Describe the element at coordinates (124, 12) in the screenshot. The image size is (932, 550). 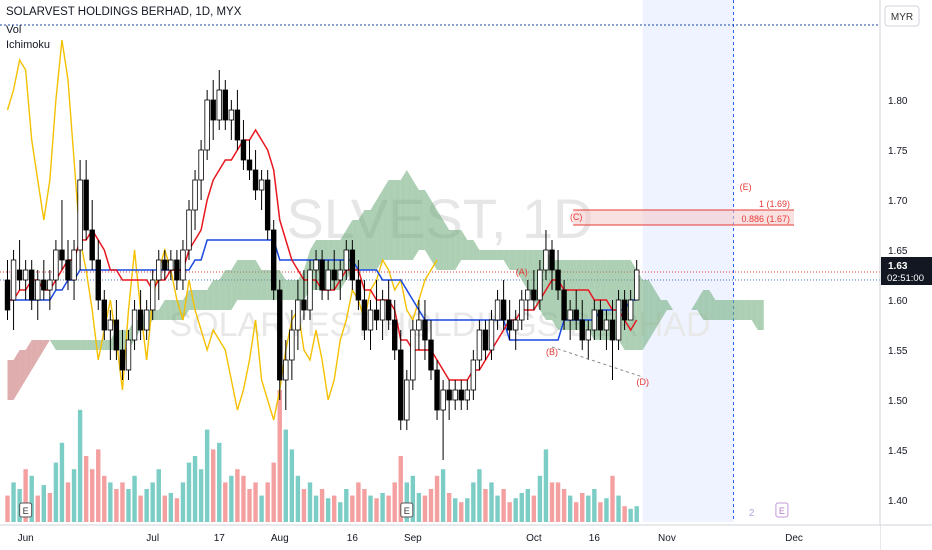
I see `symbol-title: SOLARVEST HOLDINGS BERHAD, 1D, MYX` at that location.